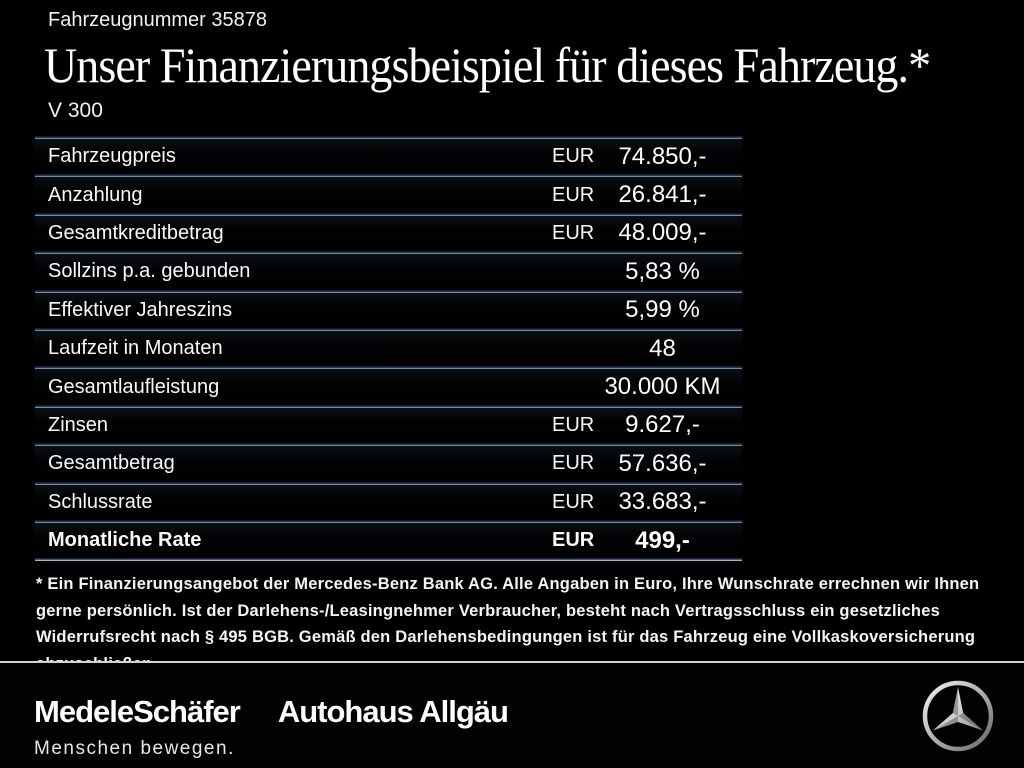  I want to click on footer-divider, so click(512, 662).